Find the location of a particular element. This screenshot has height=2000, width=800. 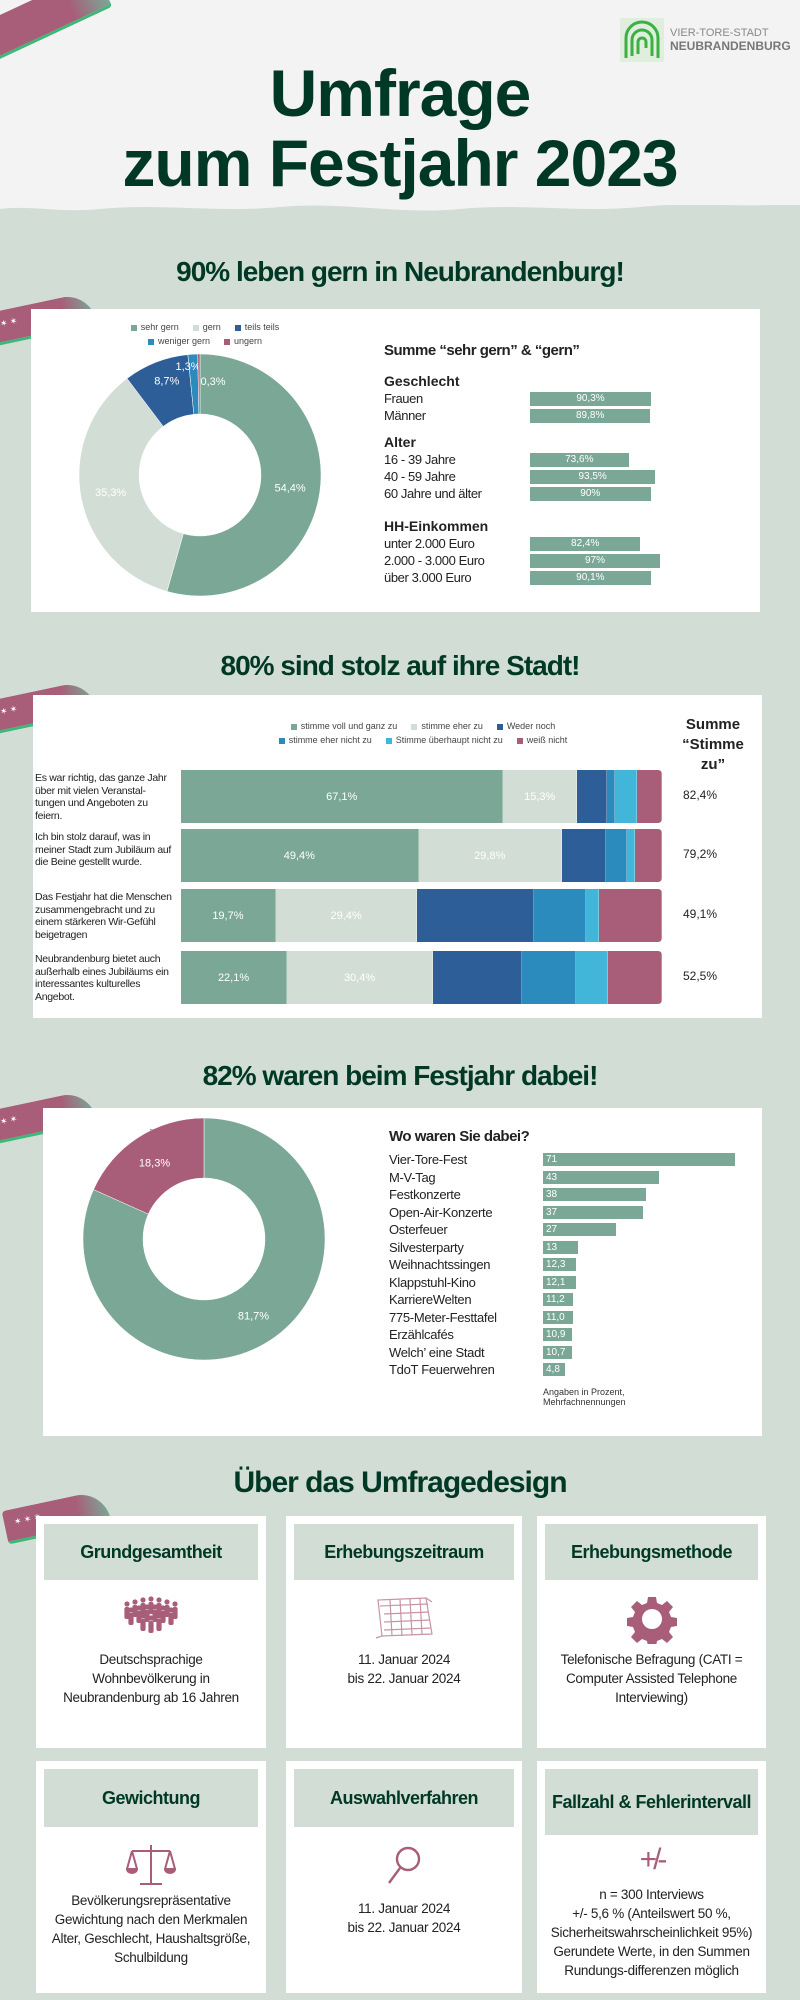

text-line: Computer Assisted Telephone is located at coordinates (651, 1678).